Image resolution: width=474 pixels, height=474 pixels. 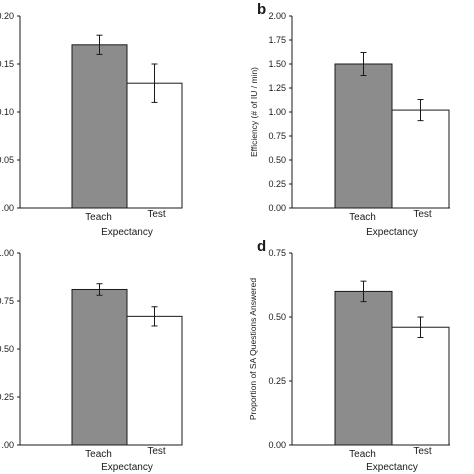 I want to click on y-tick-label: 2.00, so click(x=277, y=16).